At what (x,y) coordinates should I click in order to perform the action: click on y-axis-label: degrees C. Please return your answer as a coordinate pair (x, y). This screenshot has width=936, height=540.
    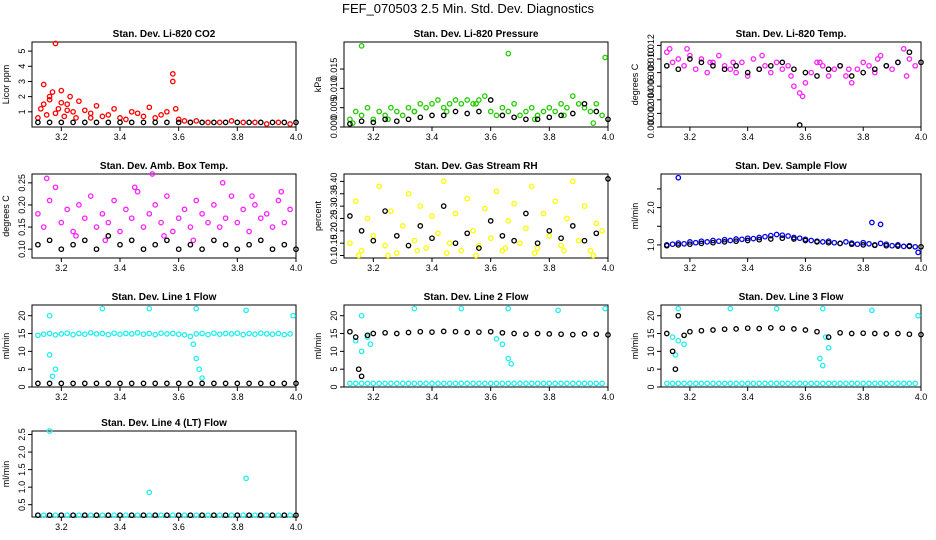
    Looking at the image, I should click on (6, 216).